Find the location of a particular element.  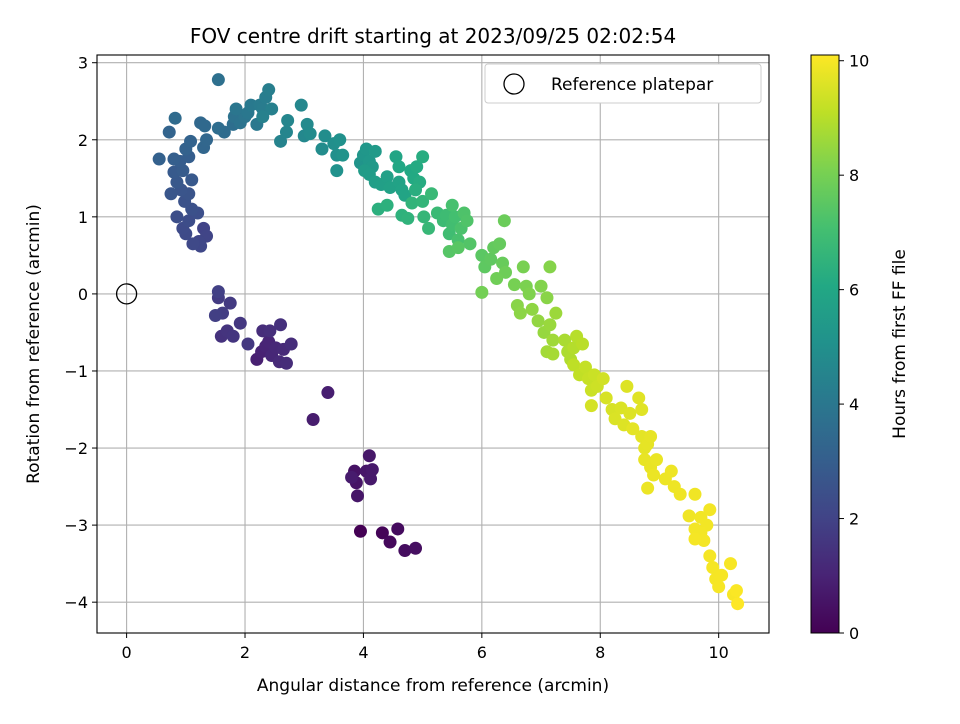

legend: Reference platepar is located at coordinates (623, 83).